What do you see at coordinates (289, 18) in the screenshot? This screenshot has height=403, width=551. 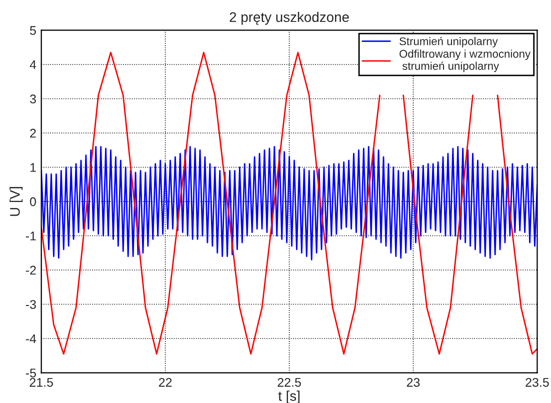 I see `chart-title: 2 pręty uszkodzone` at bounding box center [289, 18].